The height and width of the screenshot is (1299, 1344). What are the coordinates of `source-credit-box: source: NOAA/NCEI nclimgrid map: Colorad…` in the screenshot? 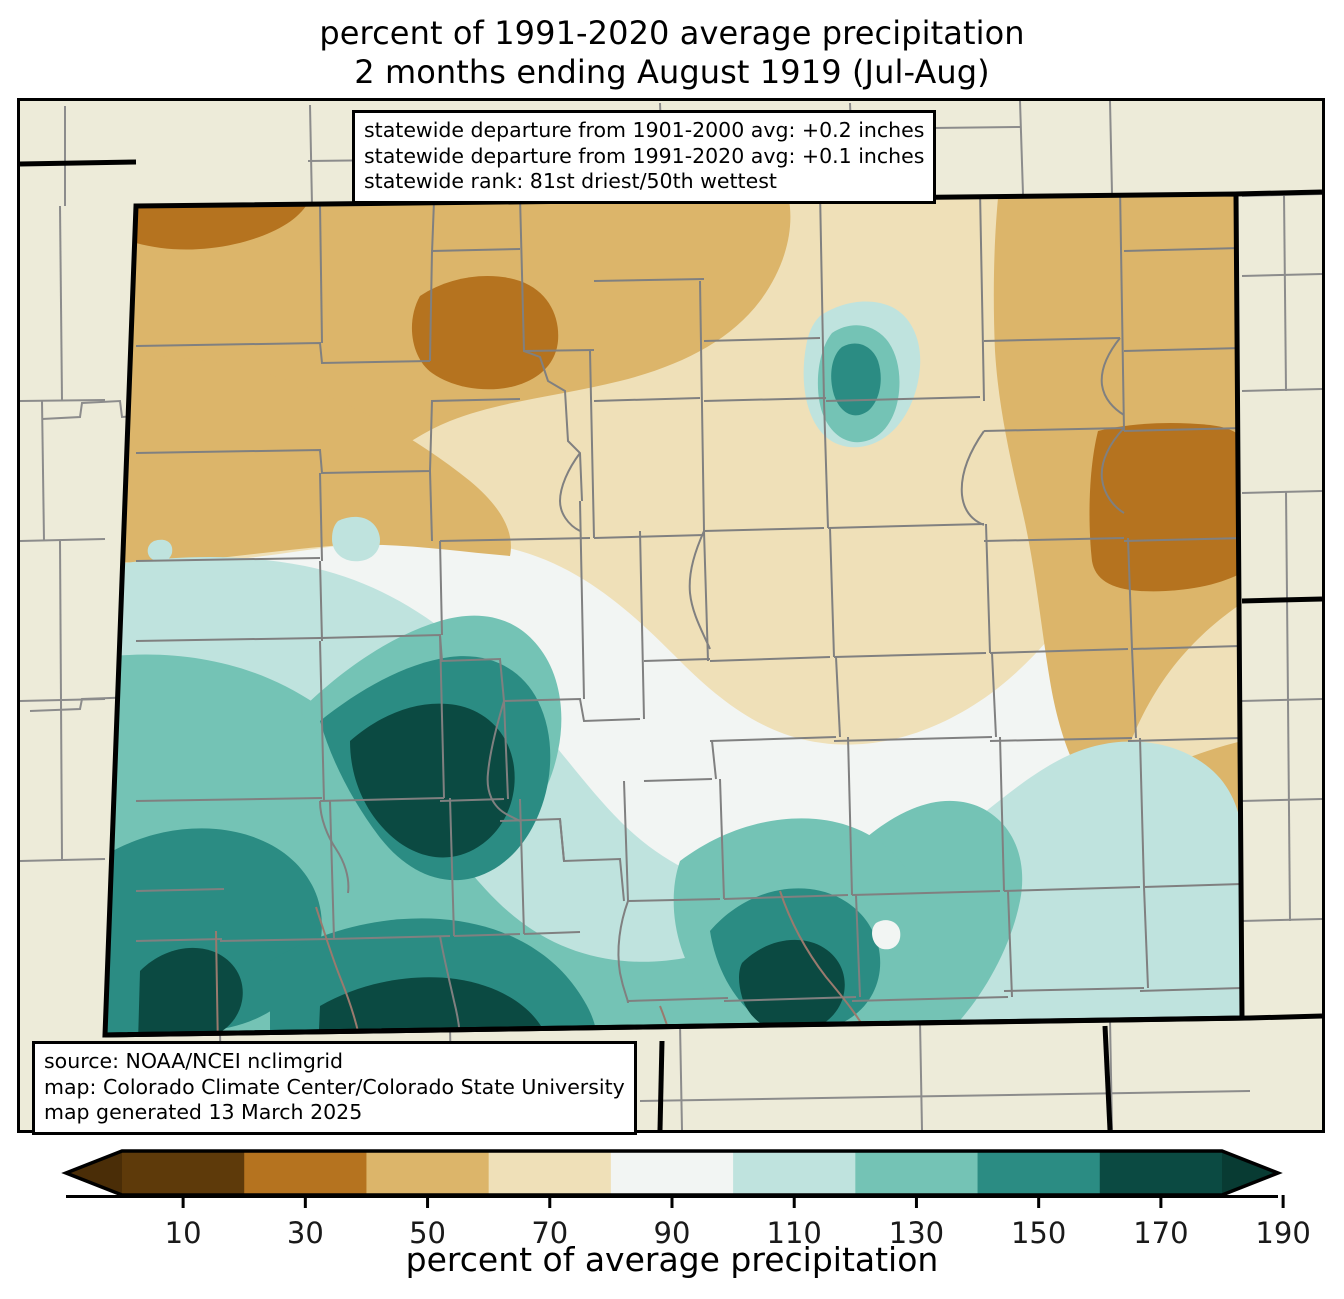 It's located at (334, 1088).